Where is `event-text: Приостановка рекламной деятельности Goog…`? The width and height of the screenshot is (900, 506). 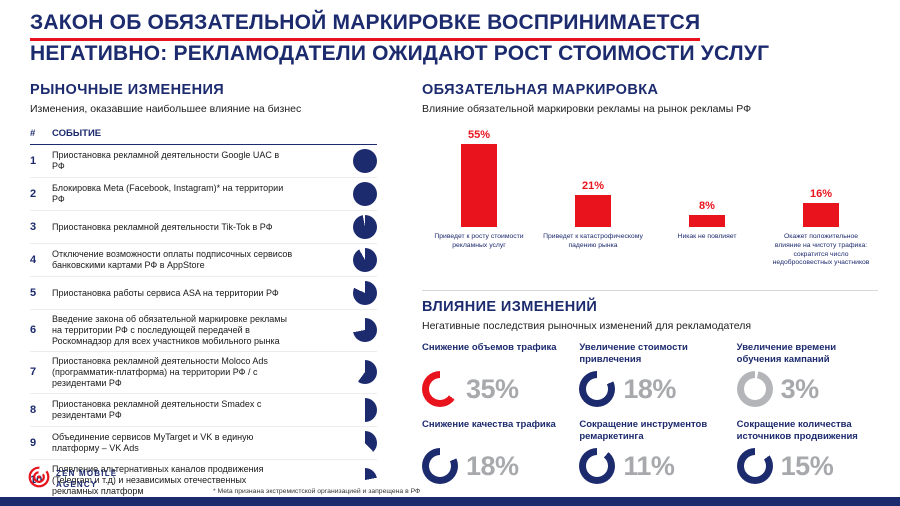
event-text: Приостановка рекламной деятельности Goog… is located at coordinates (166, 160).